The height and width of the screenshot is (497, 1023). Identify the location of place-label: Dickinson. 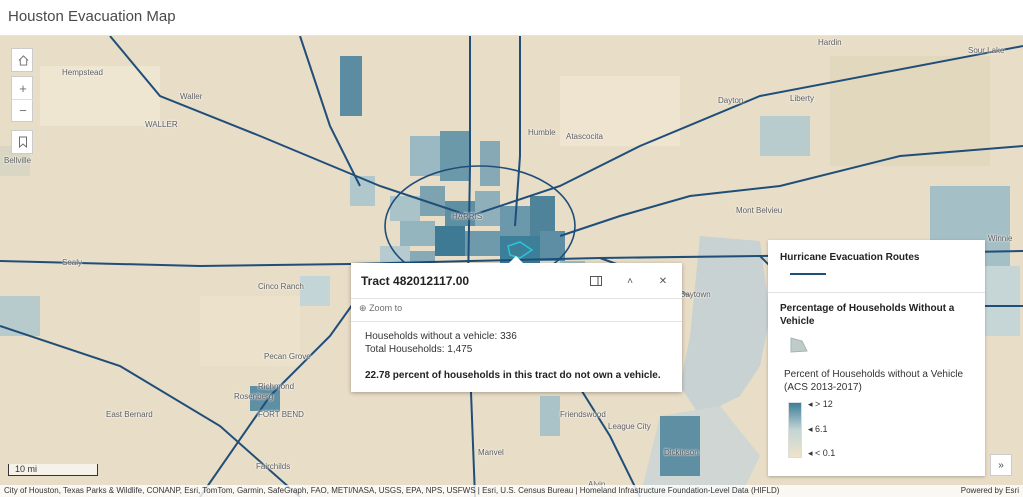
(681, 452).